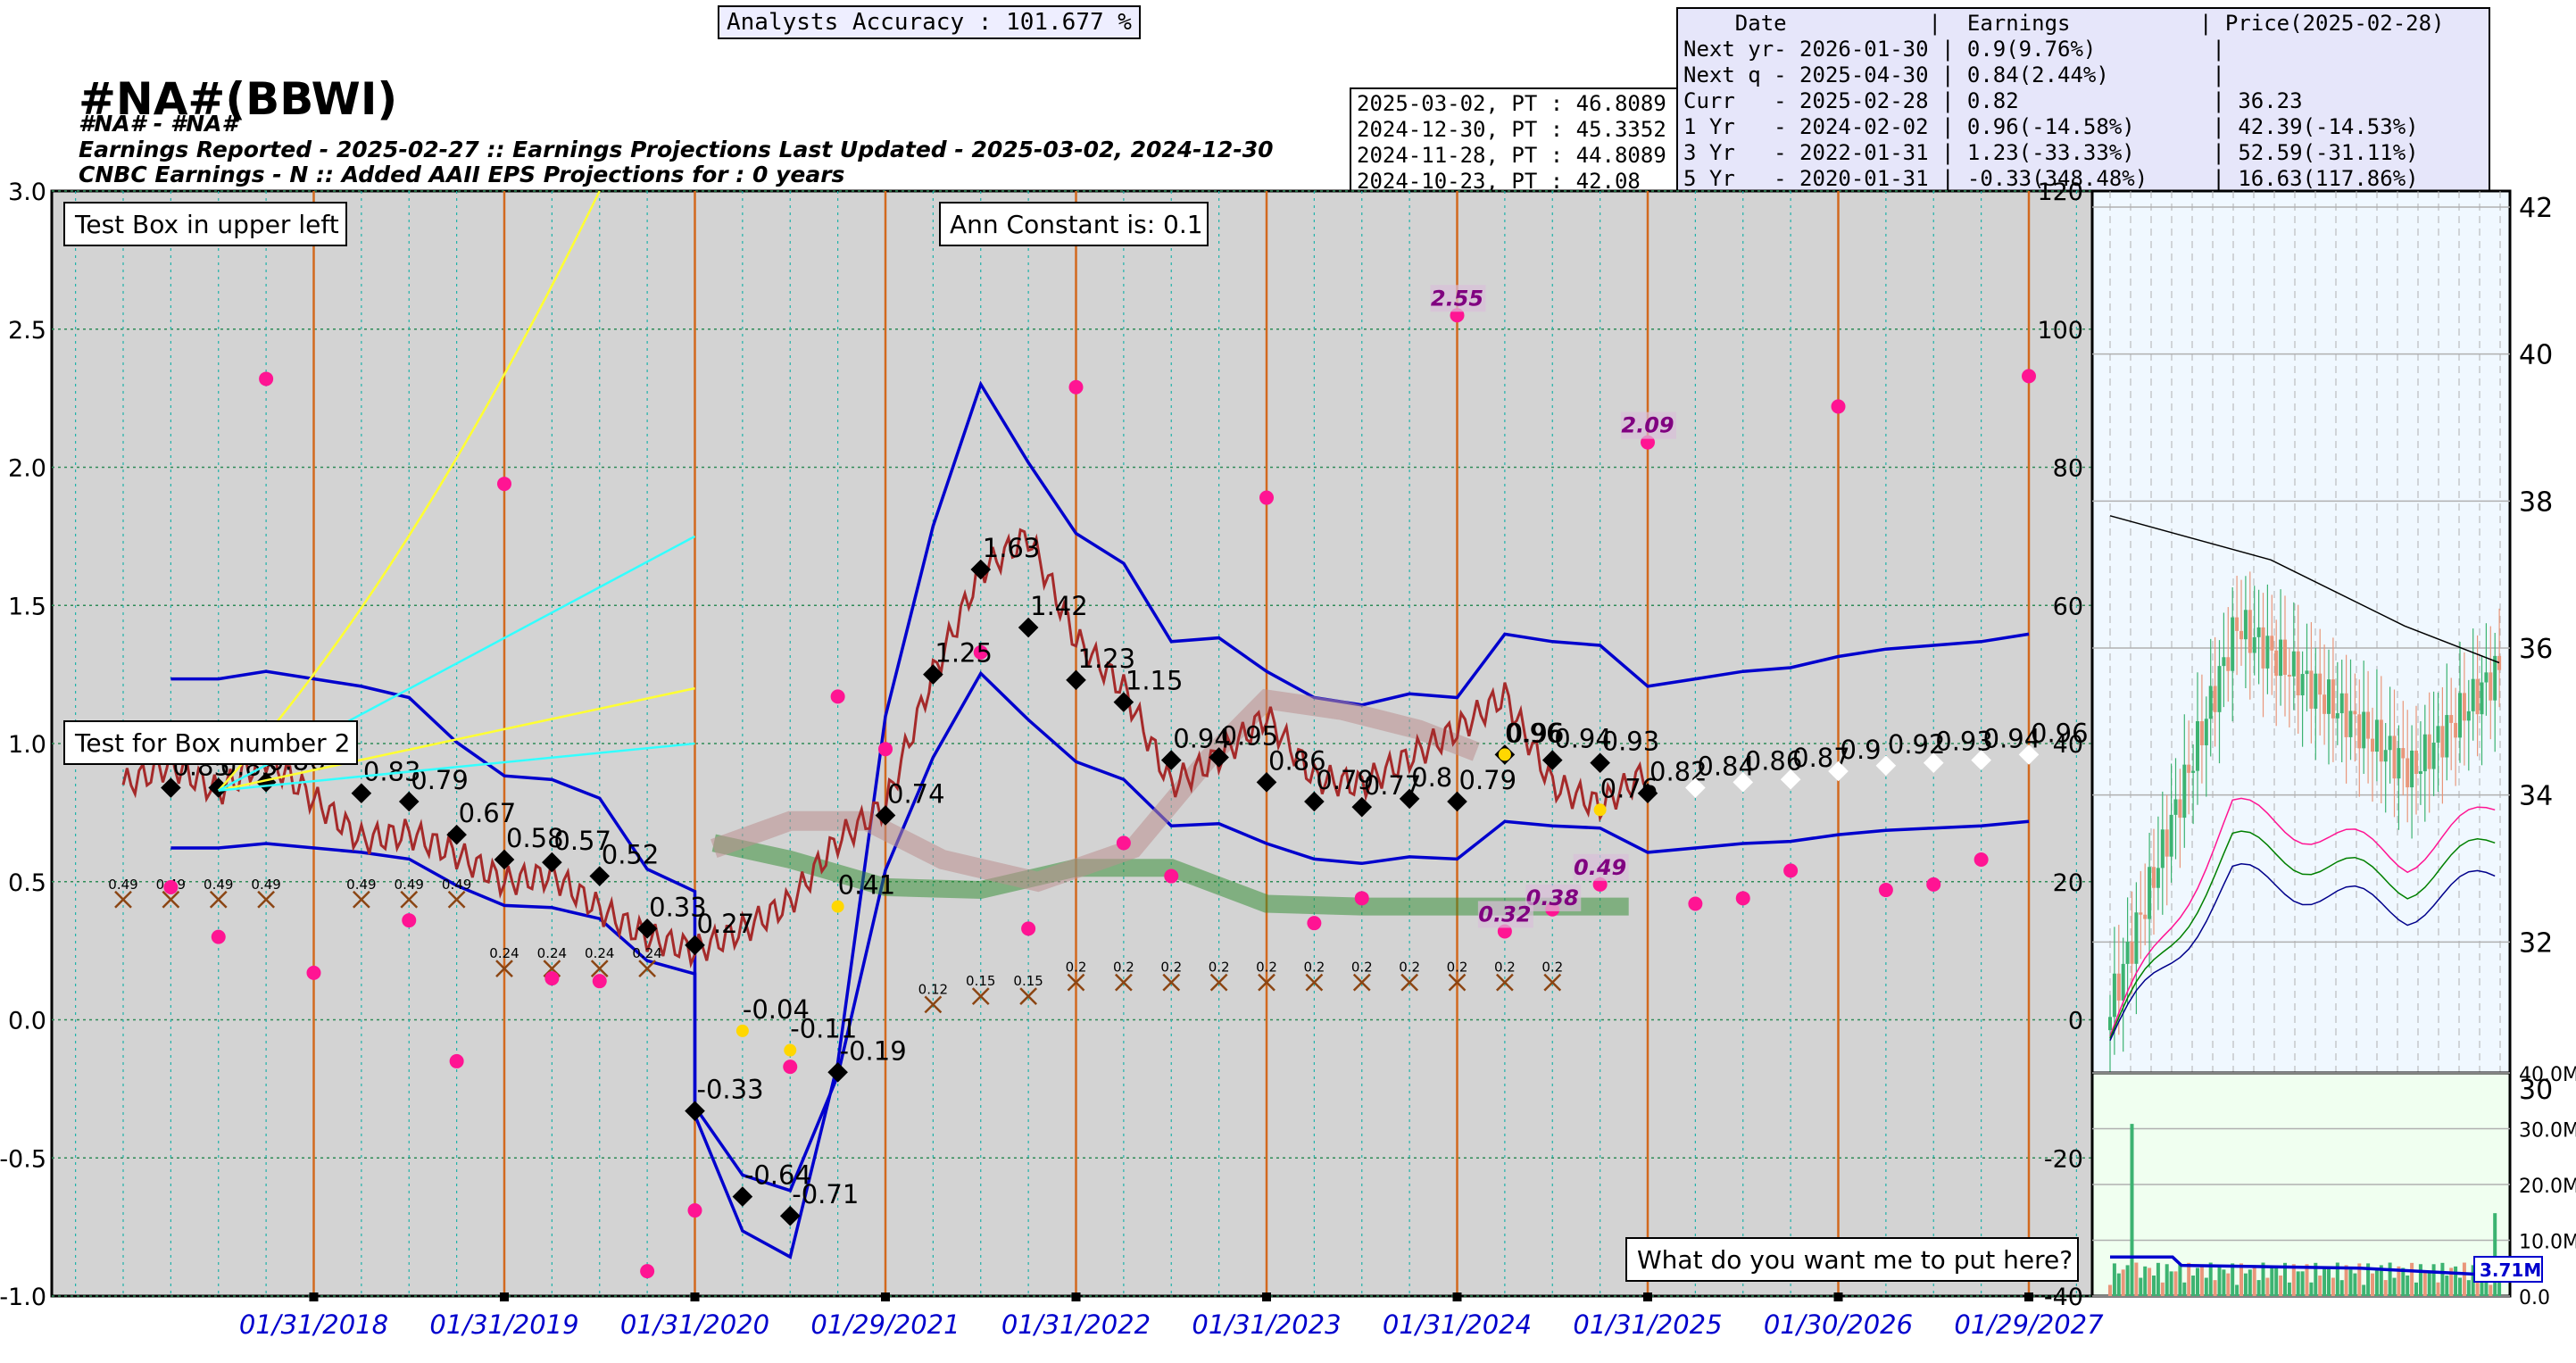 The height and width of the screenshot is (1363, 2576). I want to click on right-y-tick-label: 80, so click(2068, 469).